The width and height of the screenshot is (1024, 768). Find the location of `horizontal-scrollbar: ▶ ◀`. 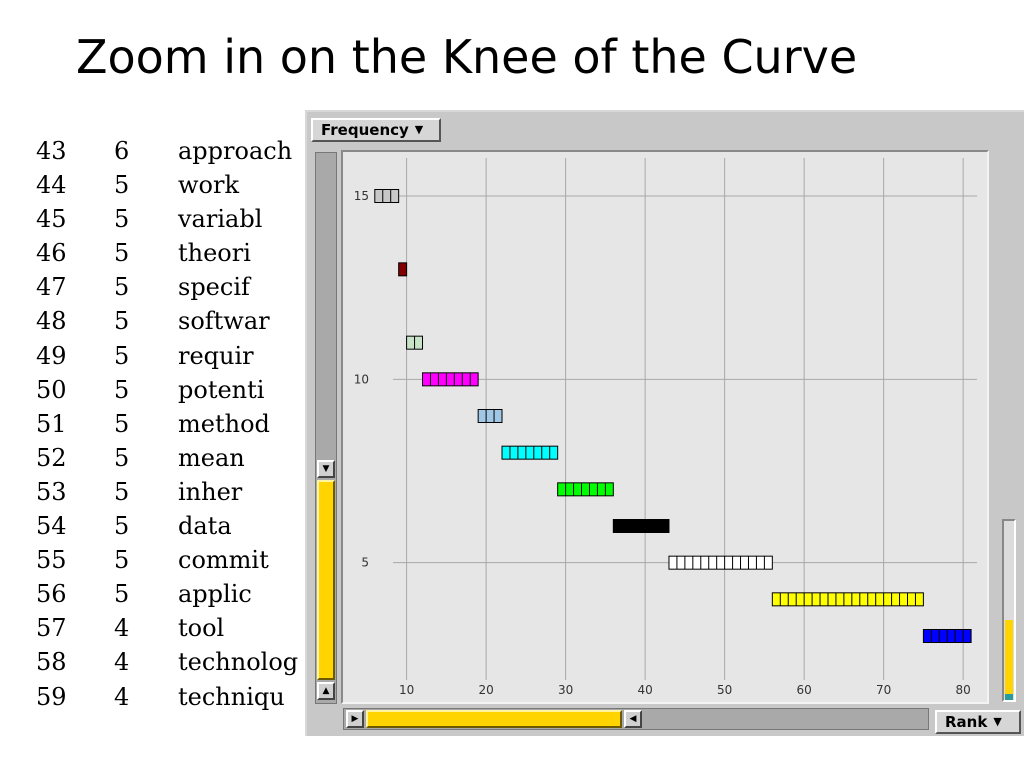

horizontal-scrollbar: ▶ ◀ is located at coordinates (636, 719).